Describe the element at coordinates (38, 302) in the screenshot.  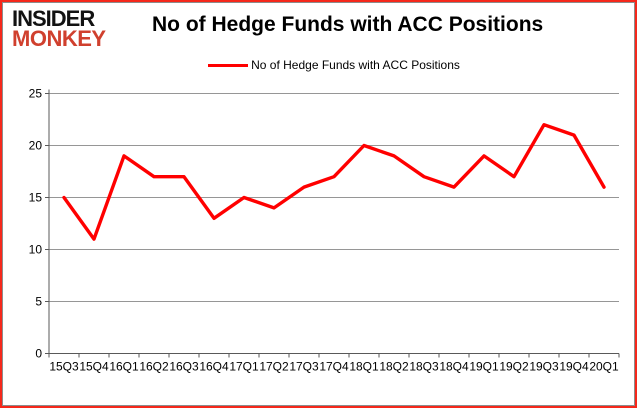
I see `y-tick-label: 5` at that location.